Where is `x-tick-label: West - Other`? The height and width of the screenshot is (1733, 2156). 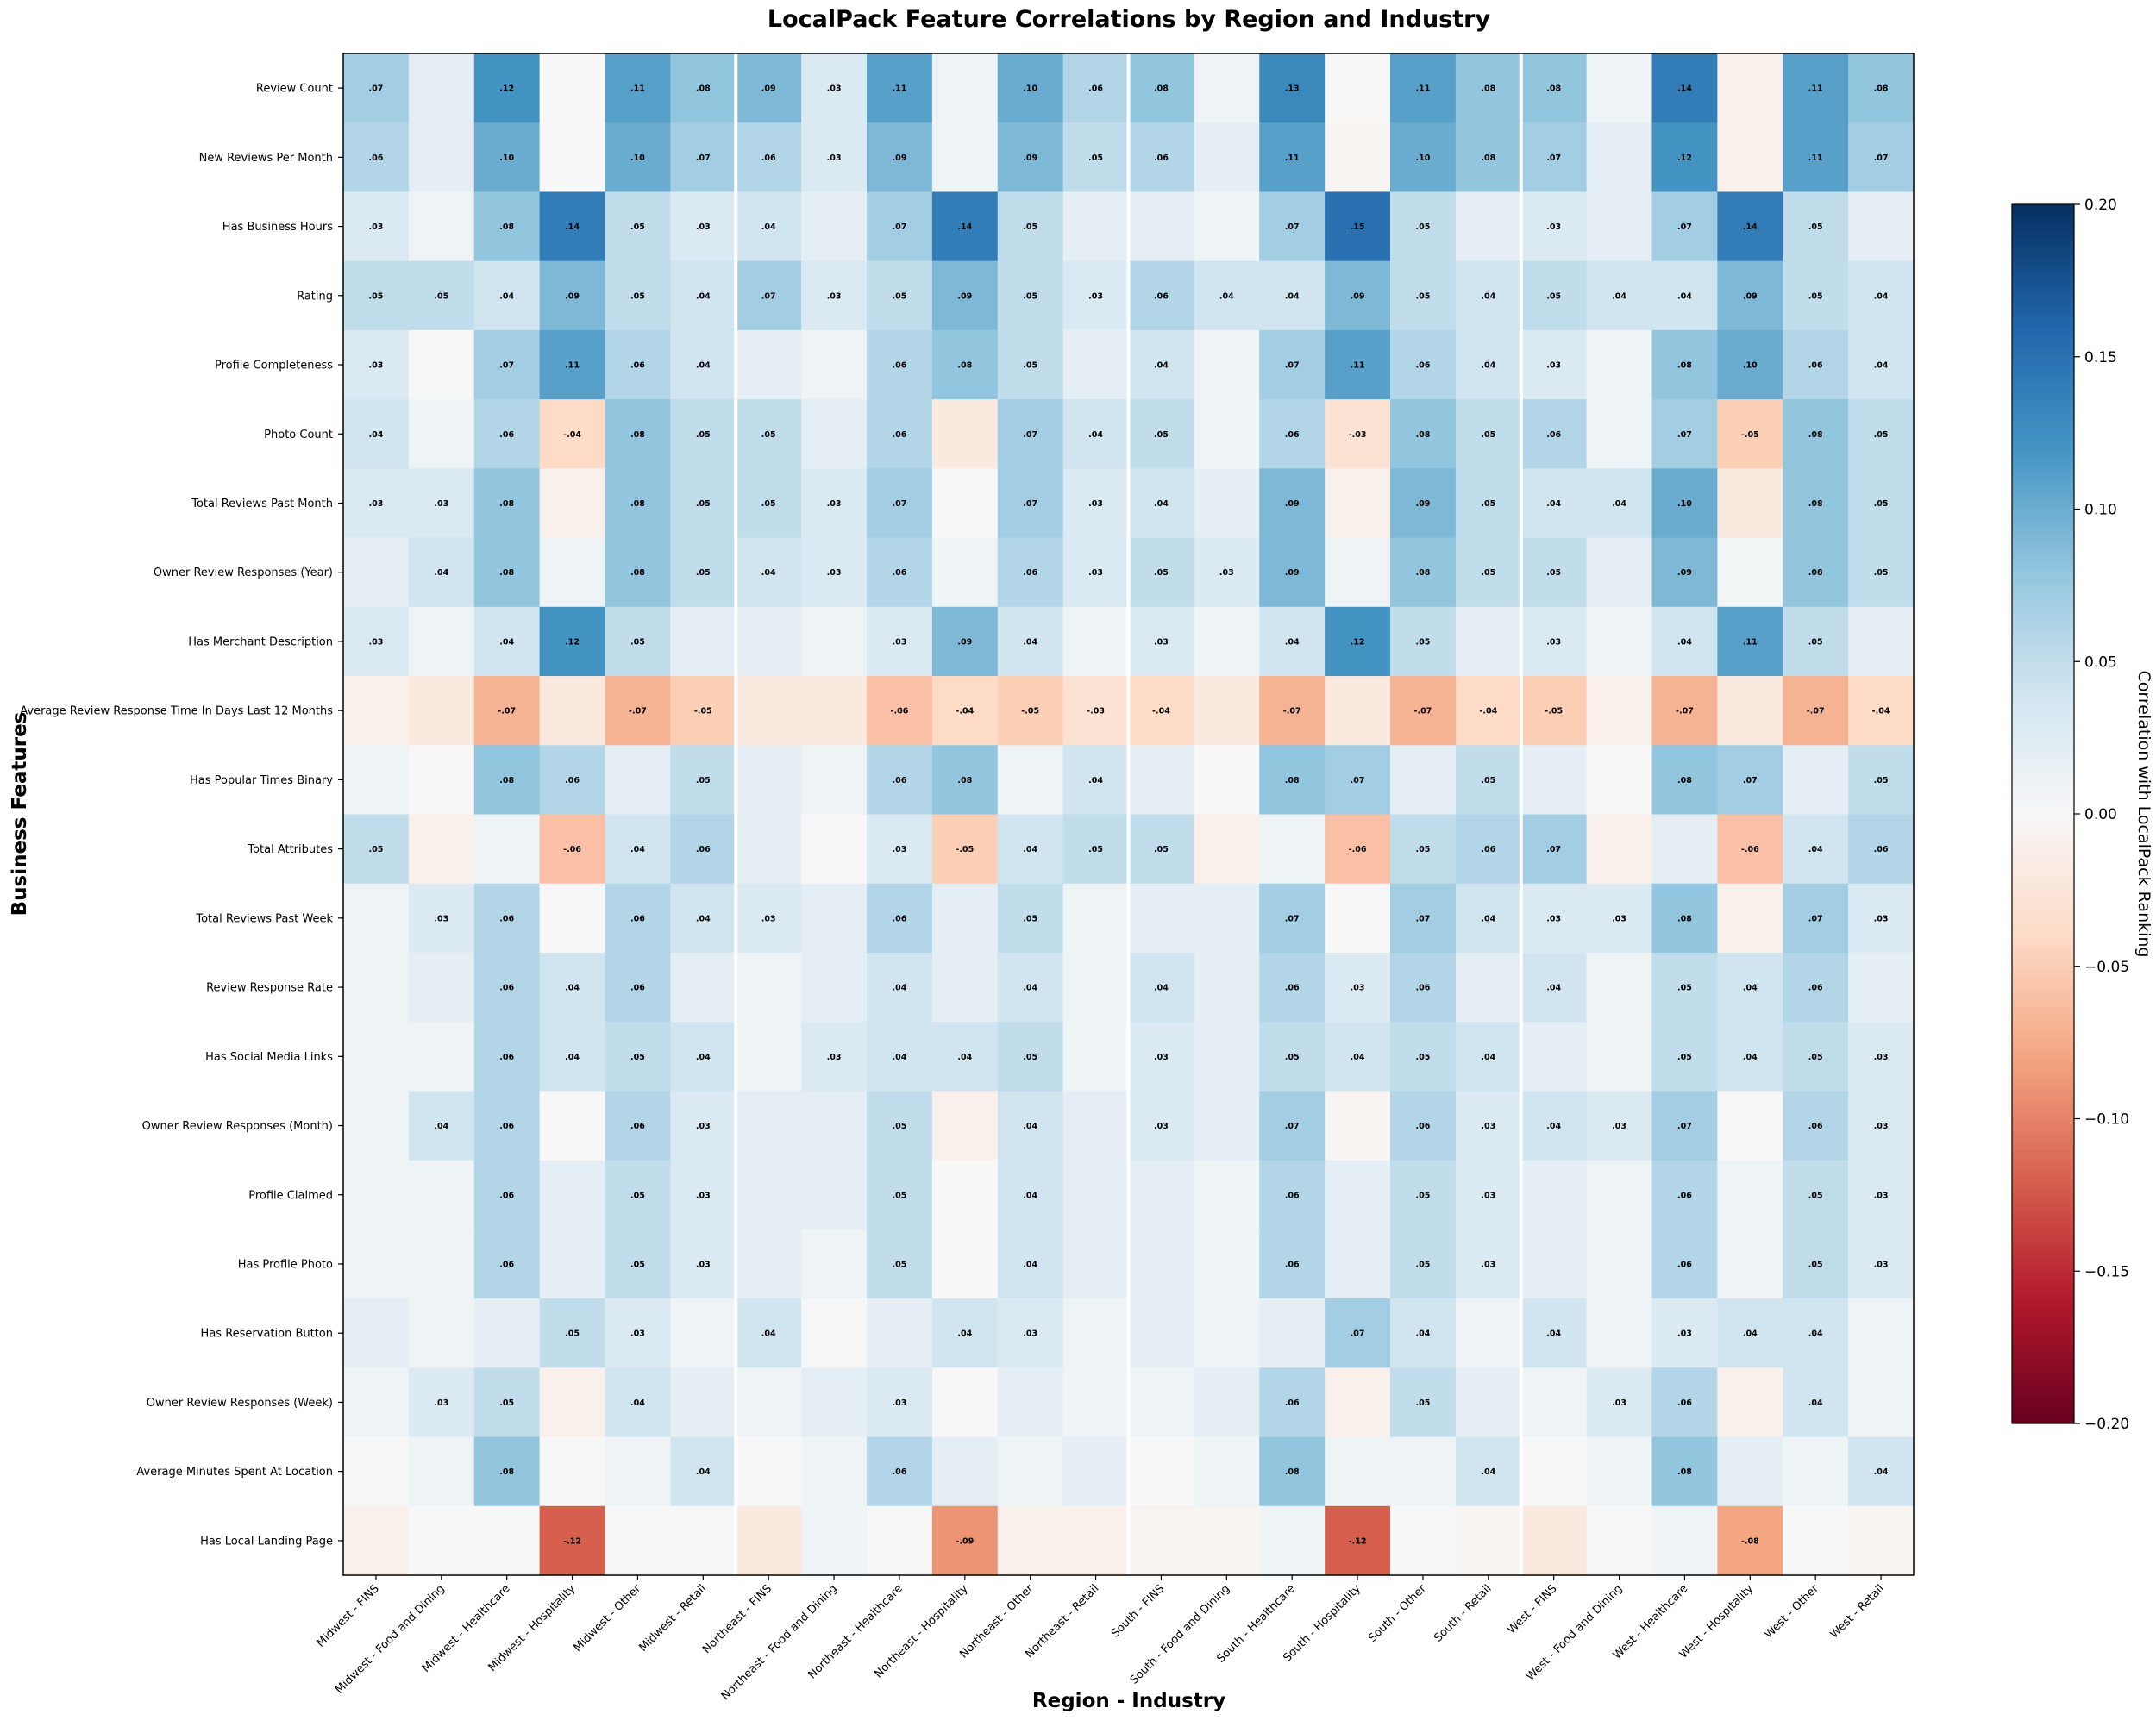 x-tick-label: West - Other is located at coordinates (1792, 1612).